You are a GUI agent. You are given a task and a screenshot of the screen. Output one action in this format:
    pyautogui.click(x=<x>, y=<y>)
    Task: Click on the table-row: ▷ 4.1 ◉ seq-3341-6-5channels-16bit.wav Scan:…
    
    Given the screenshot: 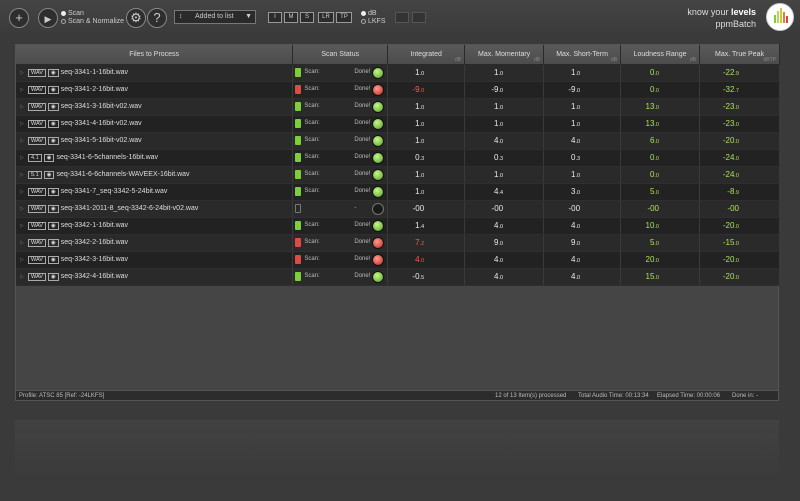 What is the action you would take?
    pyautogui.click(x=398, y=158)
    